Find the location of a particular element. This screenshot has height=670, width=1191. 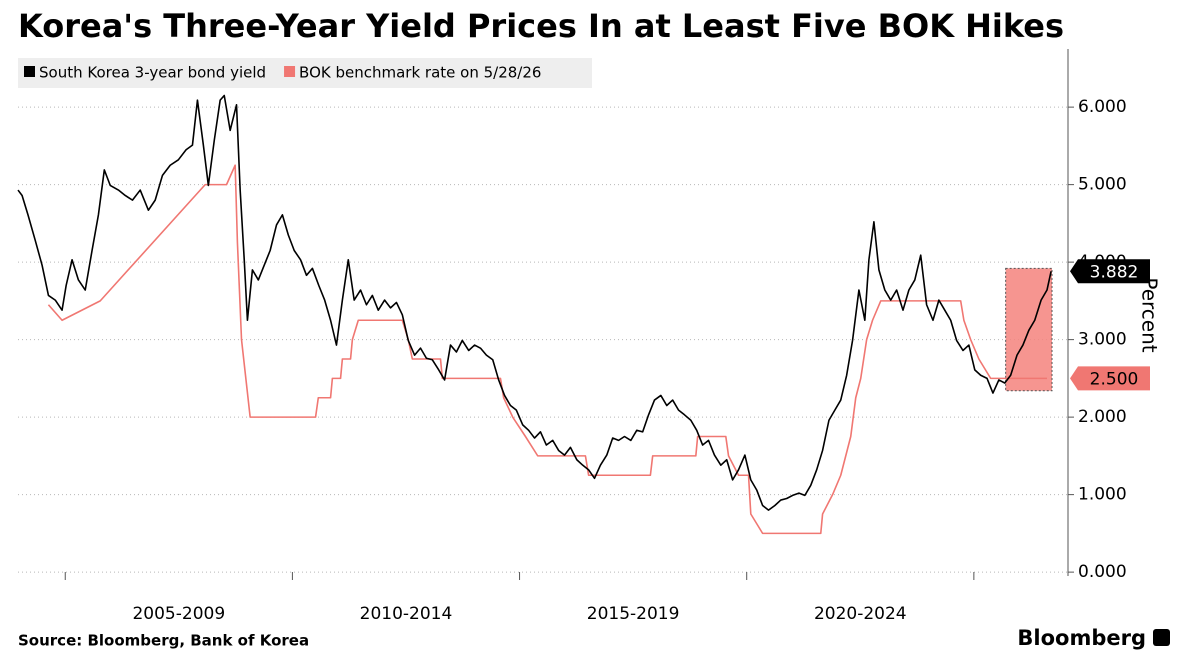

x-tick-label: 2015-2019 is located at coordinates (633, 614).